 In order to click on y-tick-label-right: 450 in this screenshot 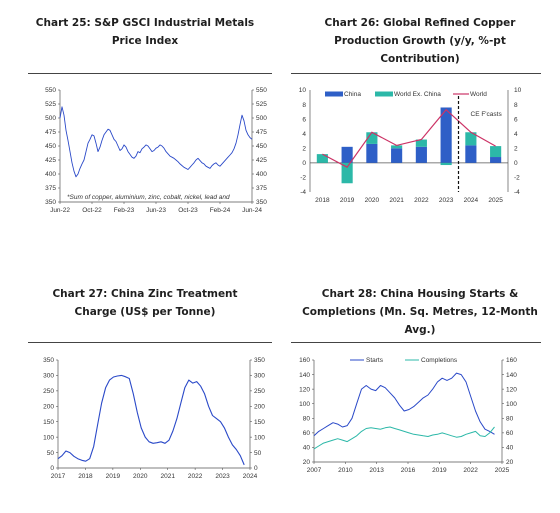, I will do `click(261, 146)`.